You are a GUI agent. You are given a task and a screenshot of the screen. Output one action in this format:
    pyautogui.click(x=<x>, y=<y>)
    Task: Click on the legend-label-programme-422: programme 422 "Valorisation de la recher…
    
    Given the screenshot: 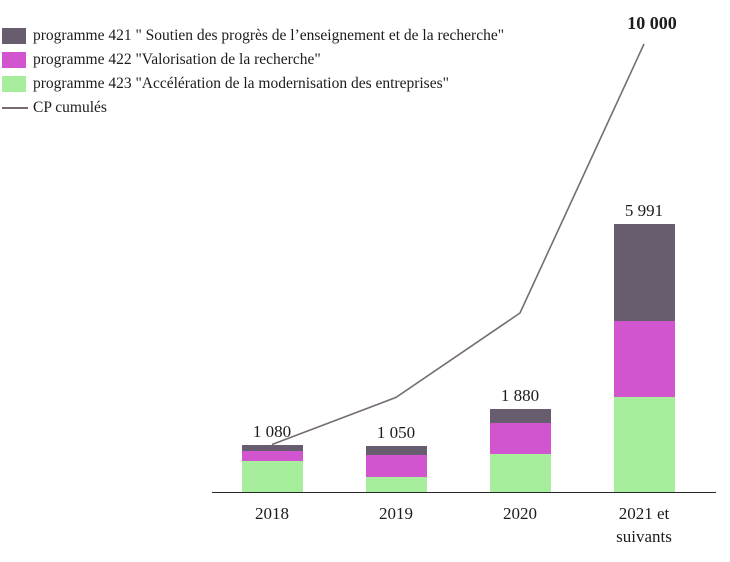 What is the action you would take?
    pyautogui.click(x=177, y=59)
    